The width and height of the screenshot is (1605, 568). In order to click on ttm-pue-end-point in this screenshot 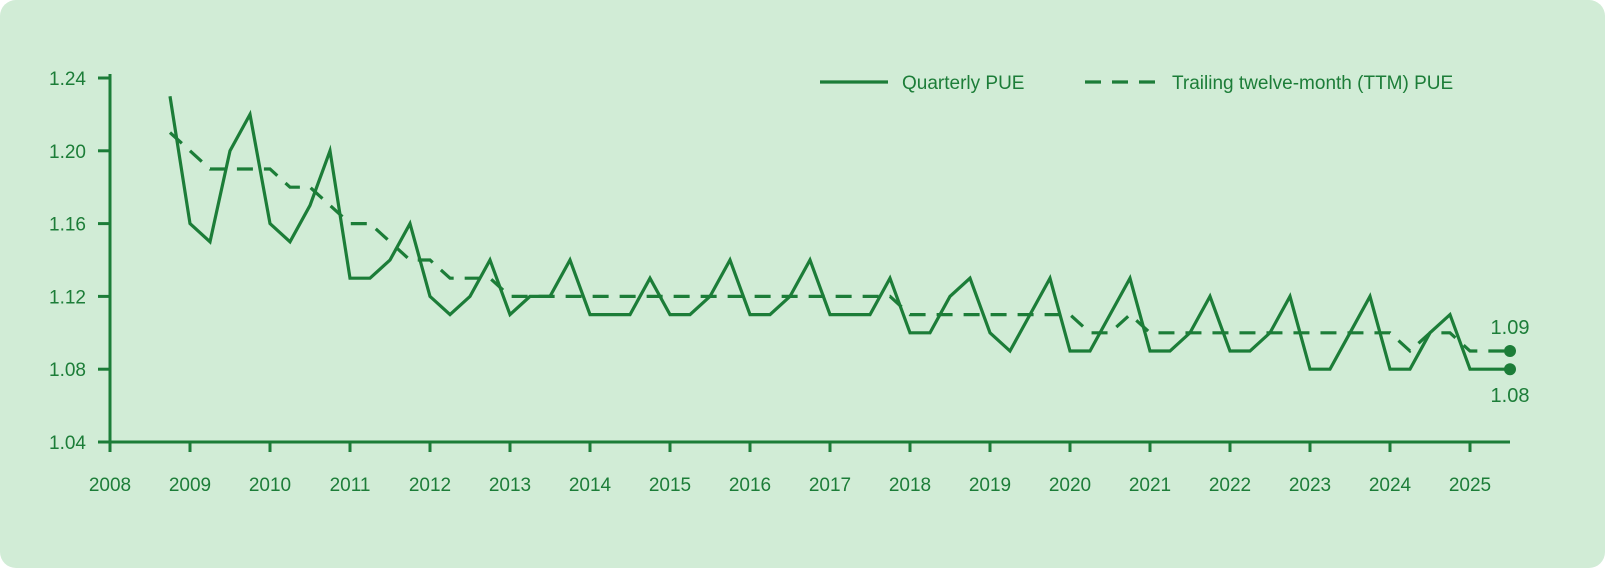, I will do `click(1510, 351)`.